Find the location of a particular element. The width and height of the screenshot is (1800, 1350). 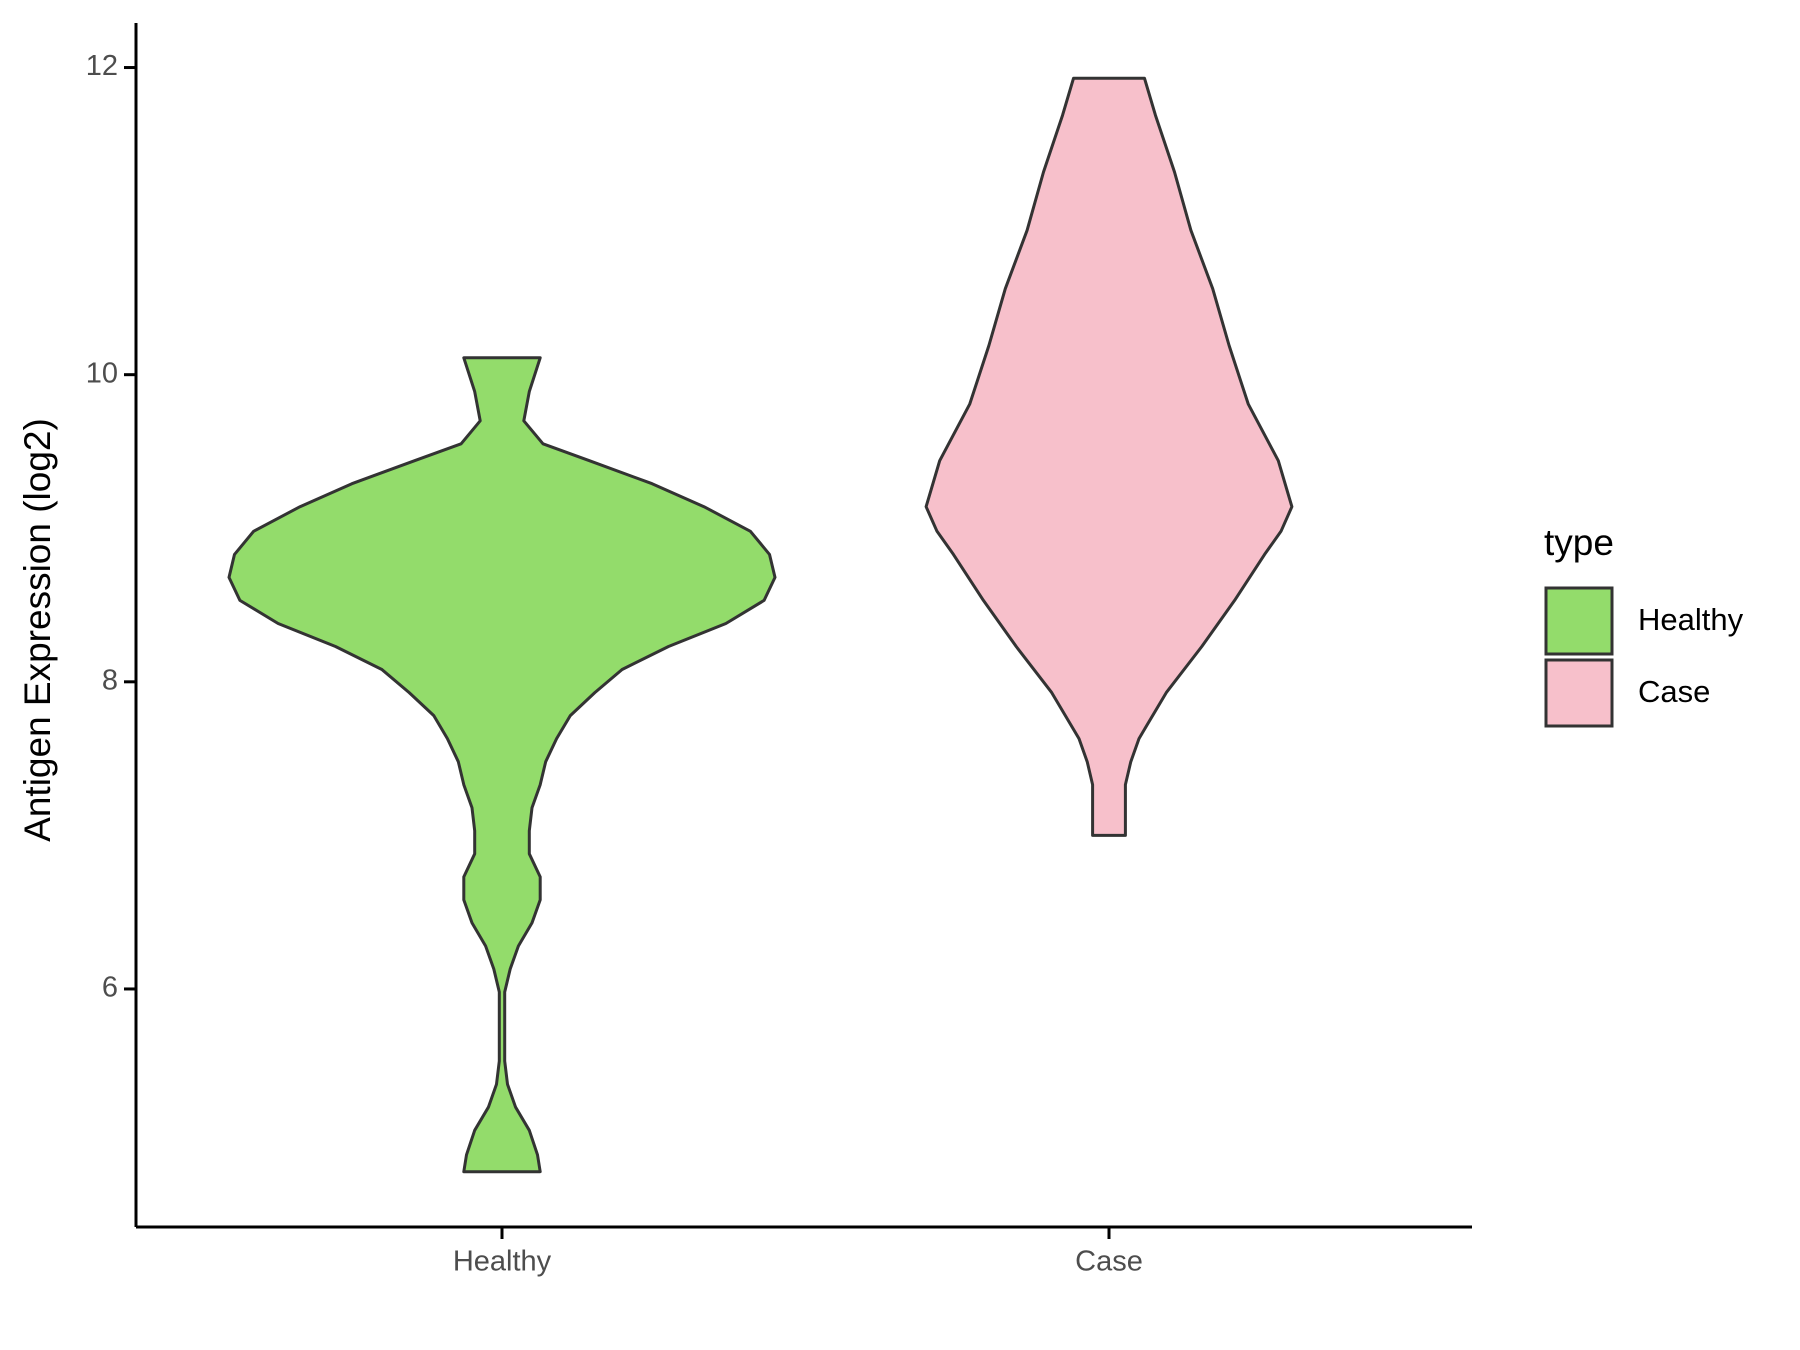

legend-label: Case is located at coordinates (1674, 691).